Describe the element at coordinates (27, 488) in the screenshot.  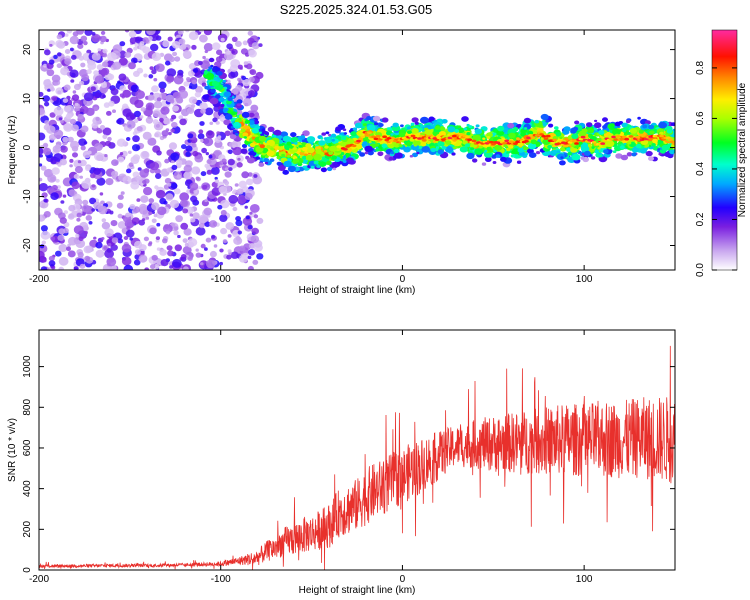
I see `snr-ytick-label: 400` at that location.